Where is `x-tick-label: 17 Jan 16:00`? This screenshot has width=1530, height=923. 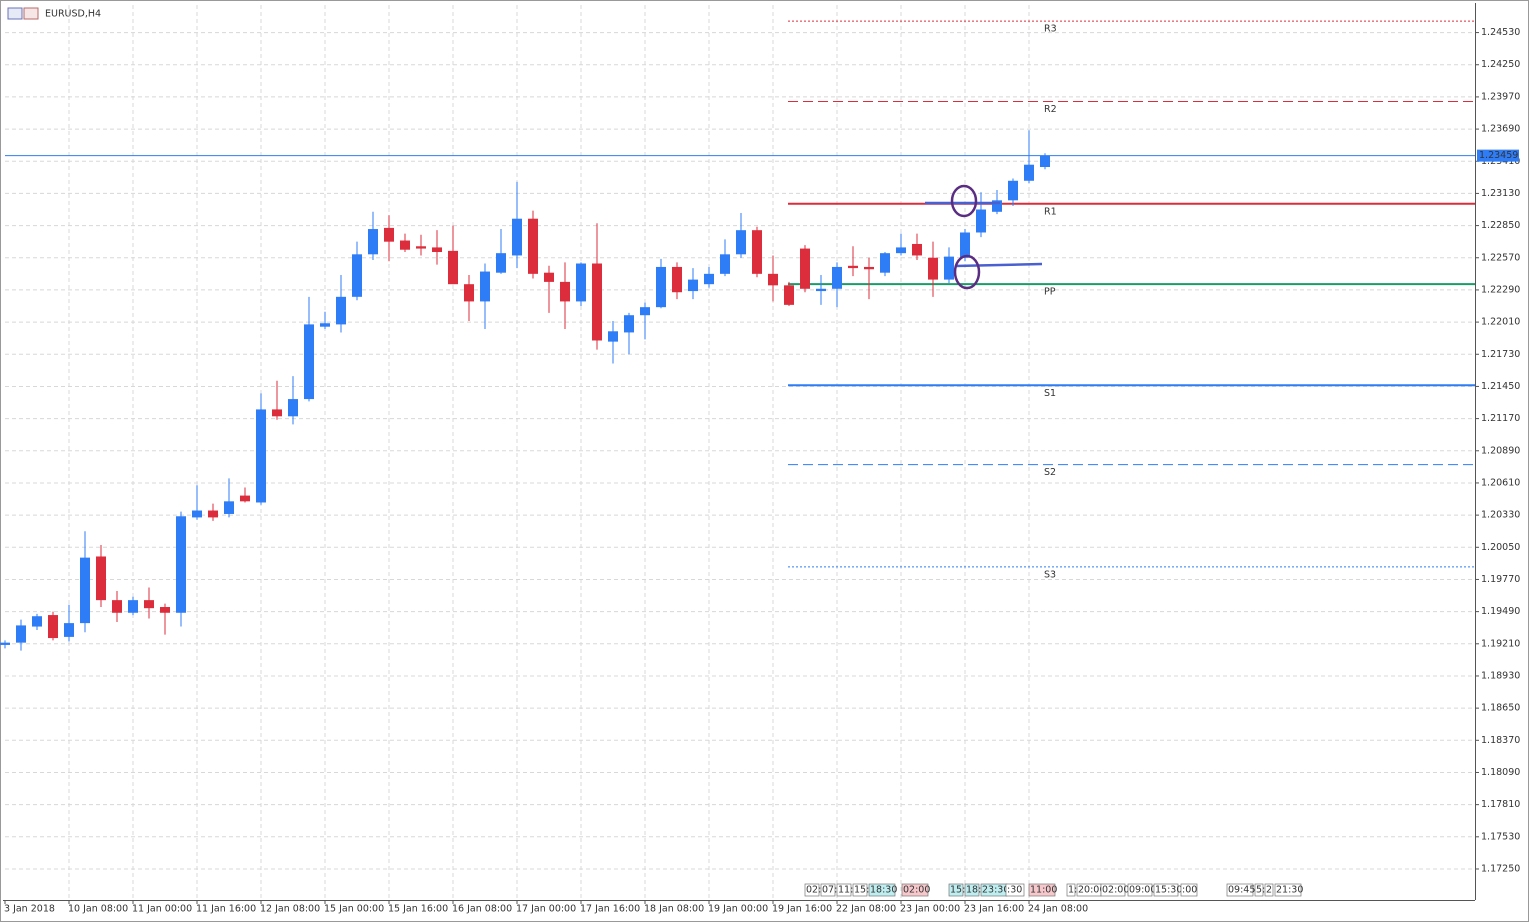
x-tick-label: 17 Jan 16:00 is located at coordinates (610, 909).